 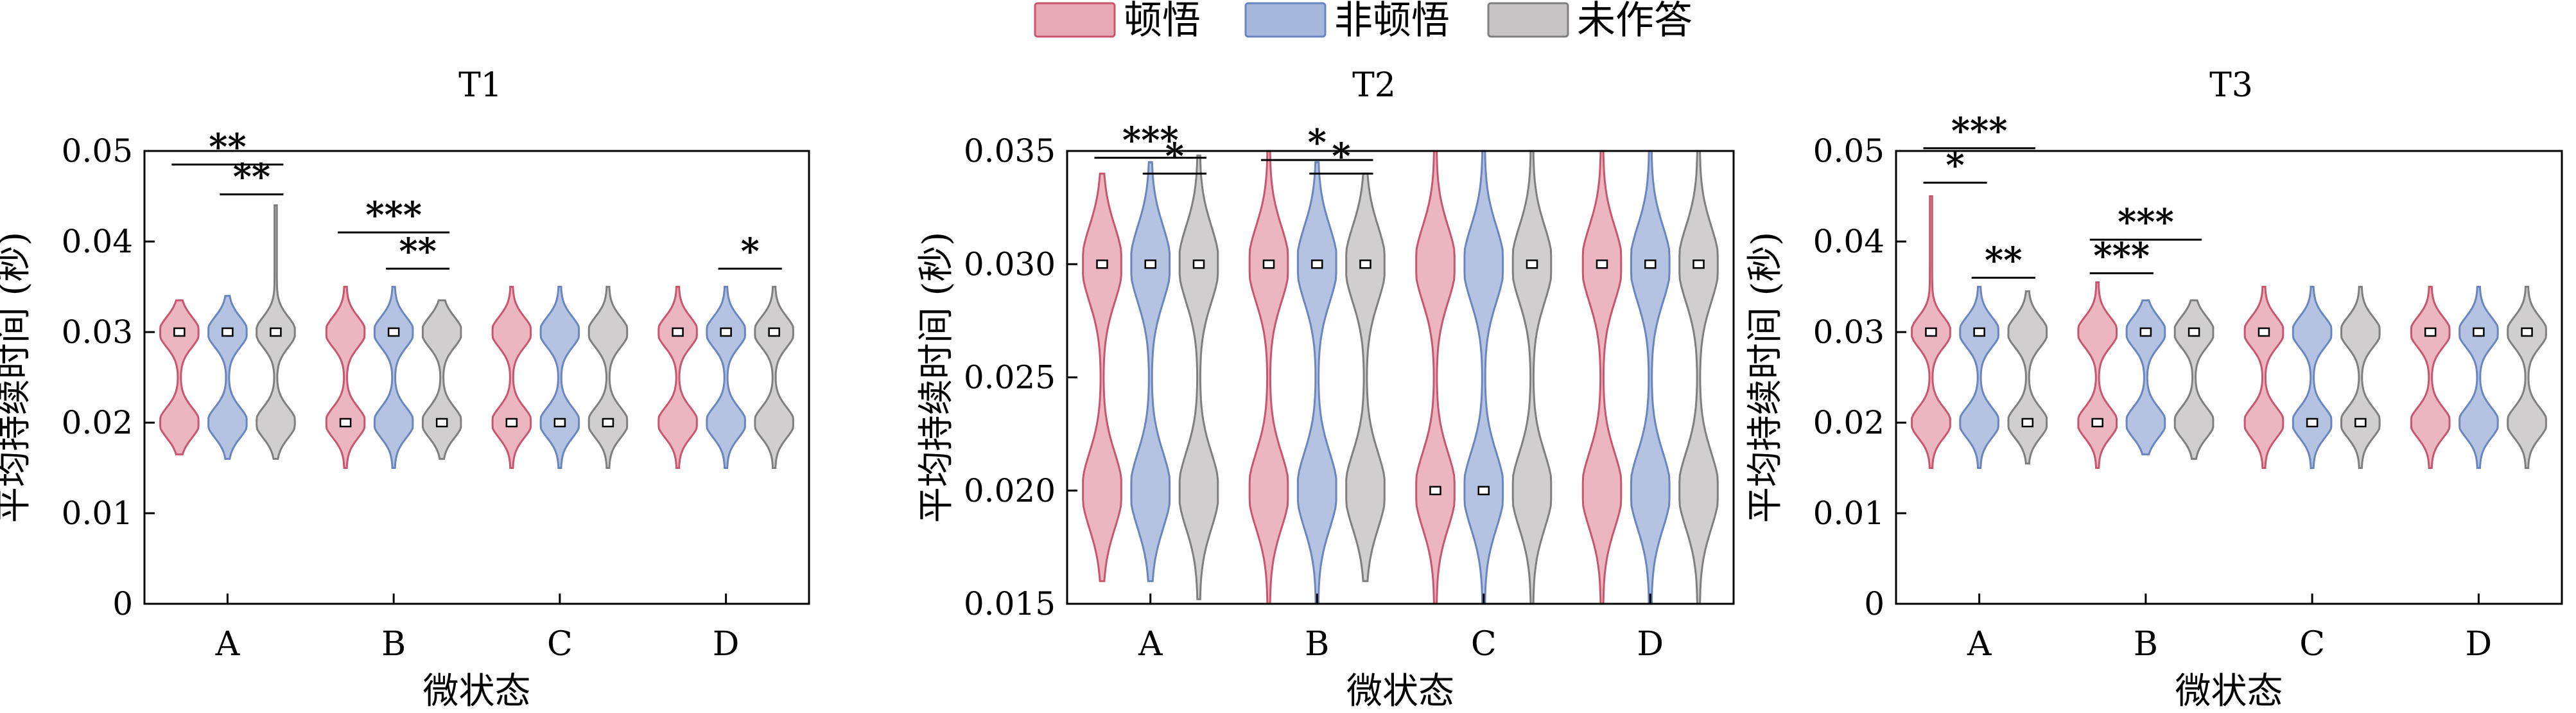 What do you see at coordinates (97, 241) in the screenshot?
I see `y-tick-label: 0.04` at bounding box center [97, 241].